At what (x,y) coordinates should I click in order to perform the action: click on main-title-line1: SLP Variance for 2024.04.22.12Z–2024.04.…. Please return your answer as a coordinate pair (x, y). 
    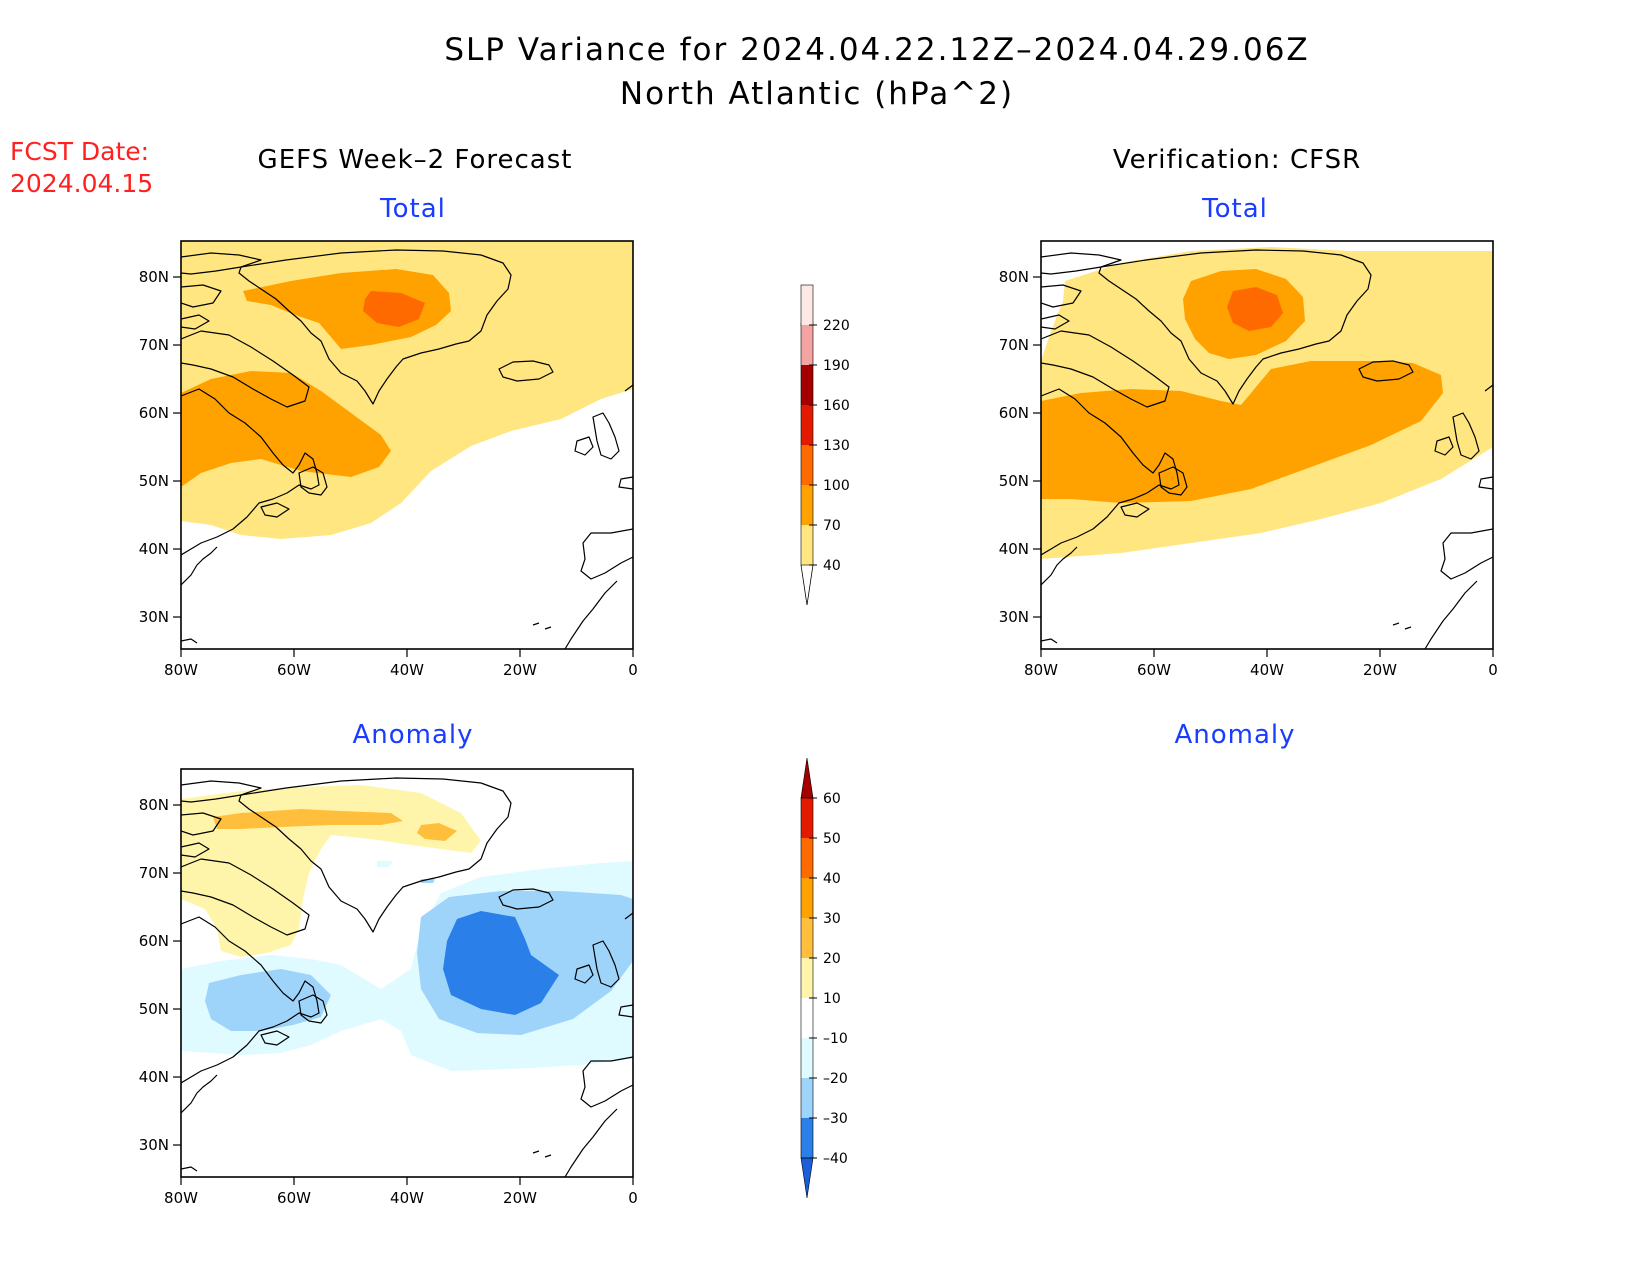
    Looking at the image, I should click on (876, 50).